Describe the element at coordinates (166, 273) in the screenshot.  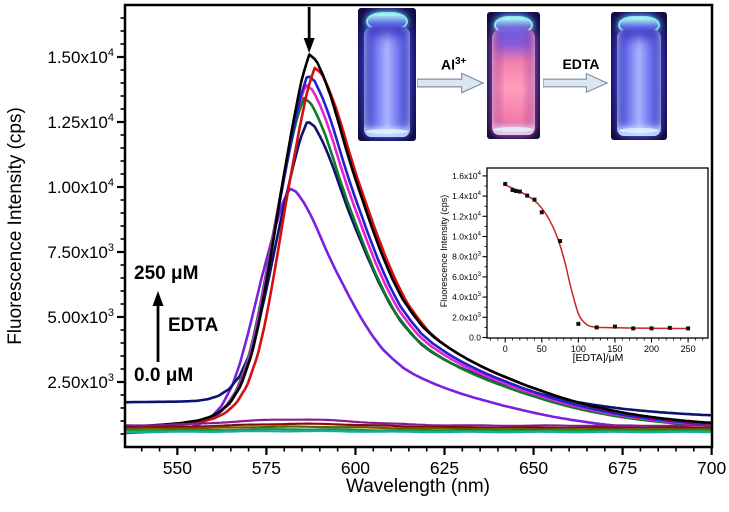
I see `annotation-high-concentration: 250 μM` at that location.